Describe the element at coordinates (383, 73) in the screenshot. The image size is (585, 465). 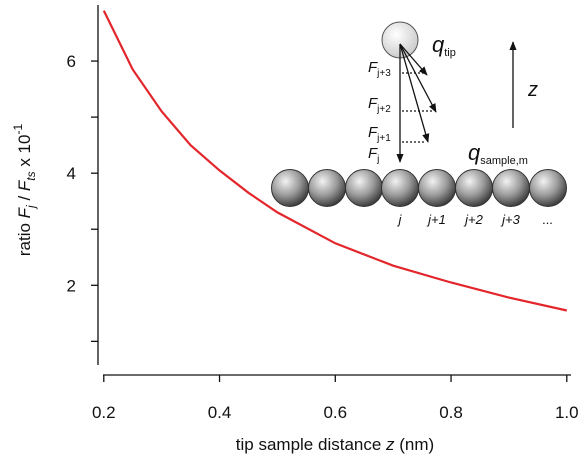
I see `force-label-sub: j+3` at that location.